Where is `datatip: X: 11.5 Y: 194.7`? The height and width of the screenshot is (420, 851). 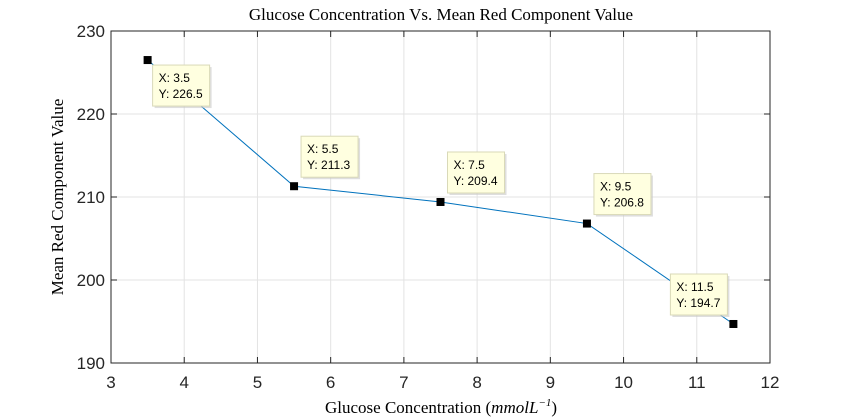 datatip: X: 11.5 Y: 194.7 is located at coordinates (699, 295).